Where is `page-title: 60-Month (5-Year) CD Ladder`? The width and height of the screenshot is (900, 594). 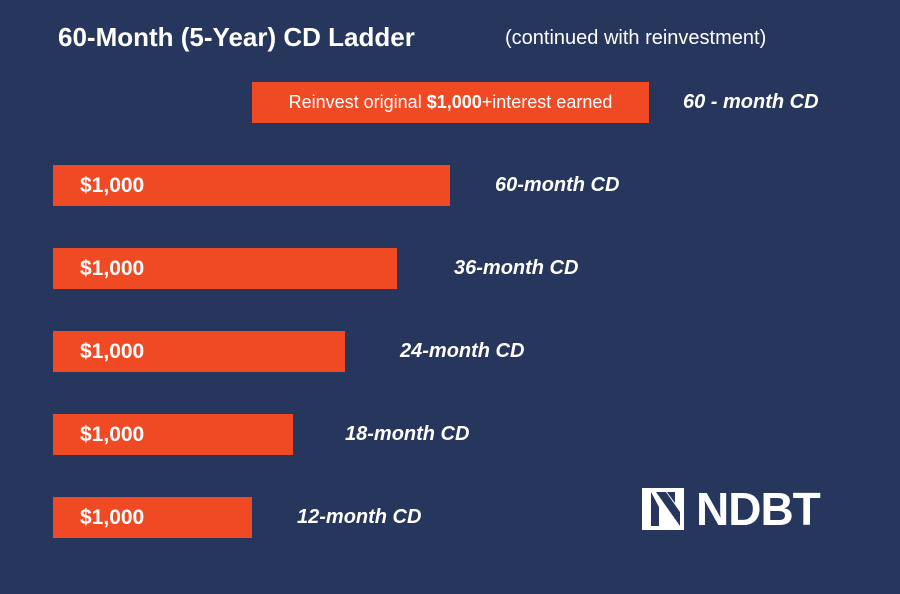 page-title: 60-Month (5-Year) CD Ladder is located at coordinates (236, 37).